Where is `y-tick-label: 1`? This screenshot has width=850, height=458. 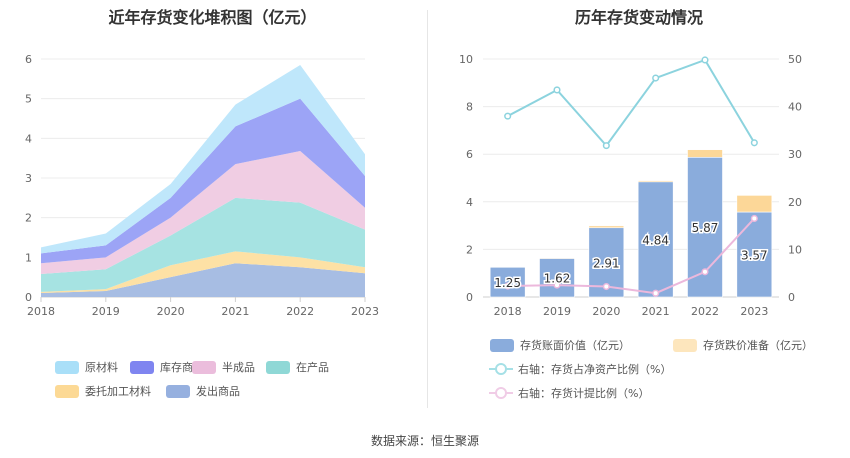 y-tick-label: 1 is located at coordinates (28, 257).